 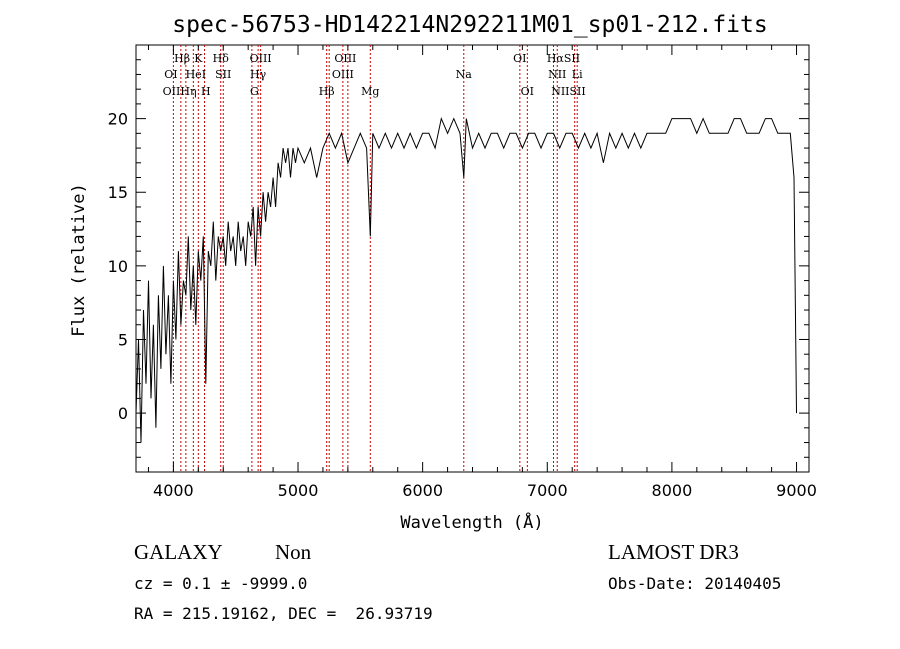 I want to click on line-label: Na, so click(x=464, y=74).